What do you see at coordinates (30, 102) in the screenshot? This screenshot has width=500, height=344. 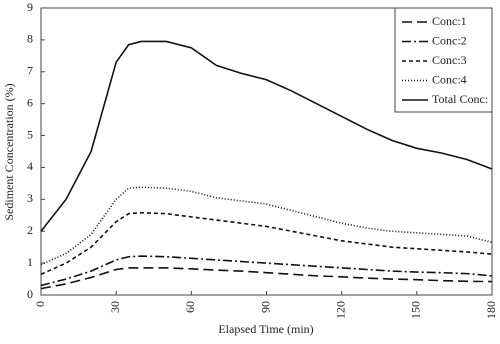 I see `y-tick-label: 6` at bounding box center [30, 102].